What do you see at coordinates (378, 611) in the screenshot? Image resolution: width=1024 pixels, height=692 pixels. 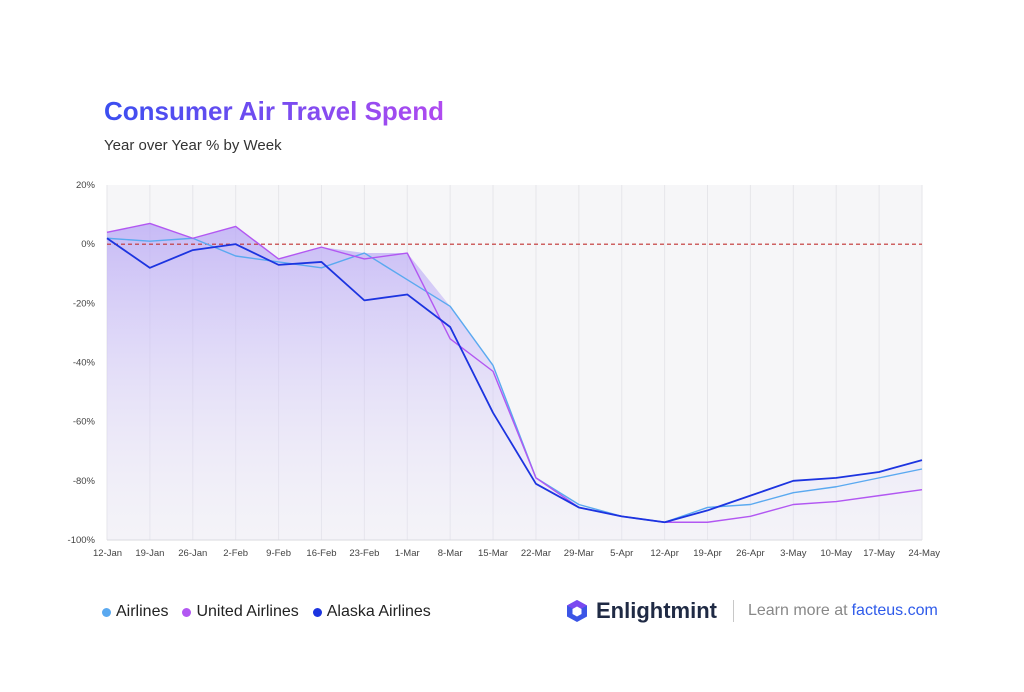 I see `legend-label: Alaska Airlines` at bounding box center [378, 611].